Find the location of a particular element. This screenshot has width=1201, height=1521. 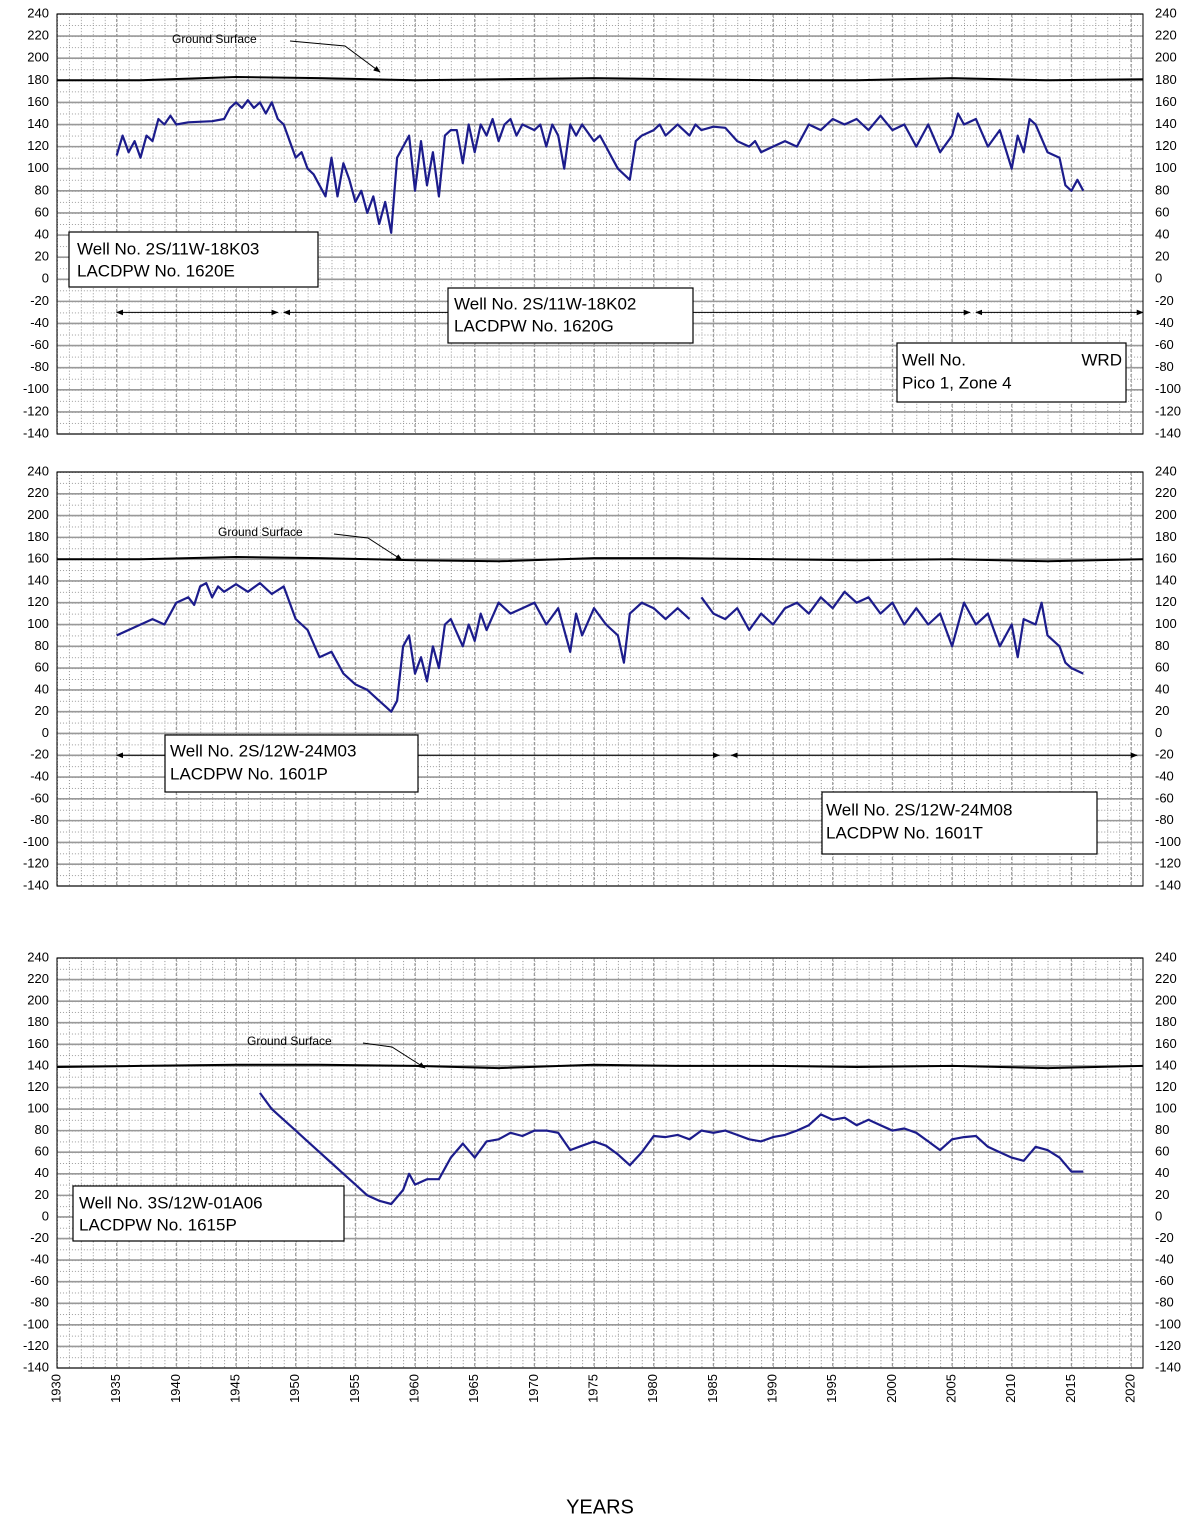

x-axis-title: YEARS is located at coordinates (600, 1507).